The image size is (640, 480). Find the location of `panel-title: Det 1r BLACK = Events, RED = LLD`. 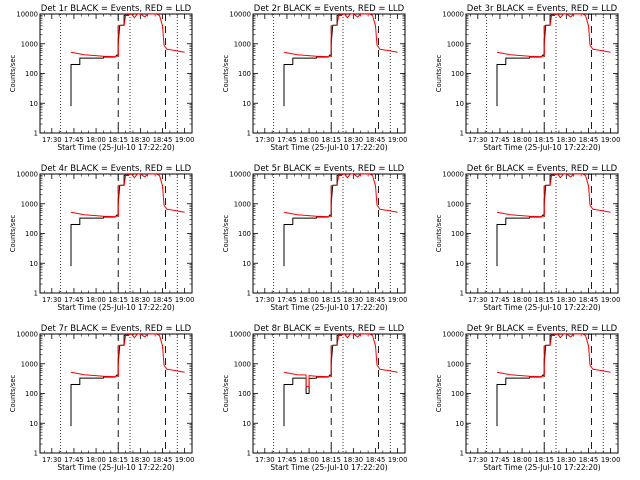

panel-title: Det 1r BLACK = Events, RED = LLD is located at coordinates (116, 9).